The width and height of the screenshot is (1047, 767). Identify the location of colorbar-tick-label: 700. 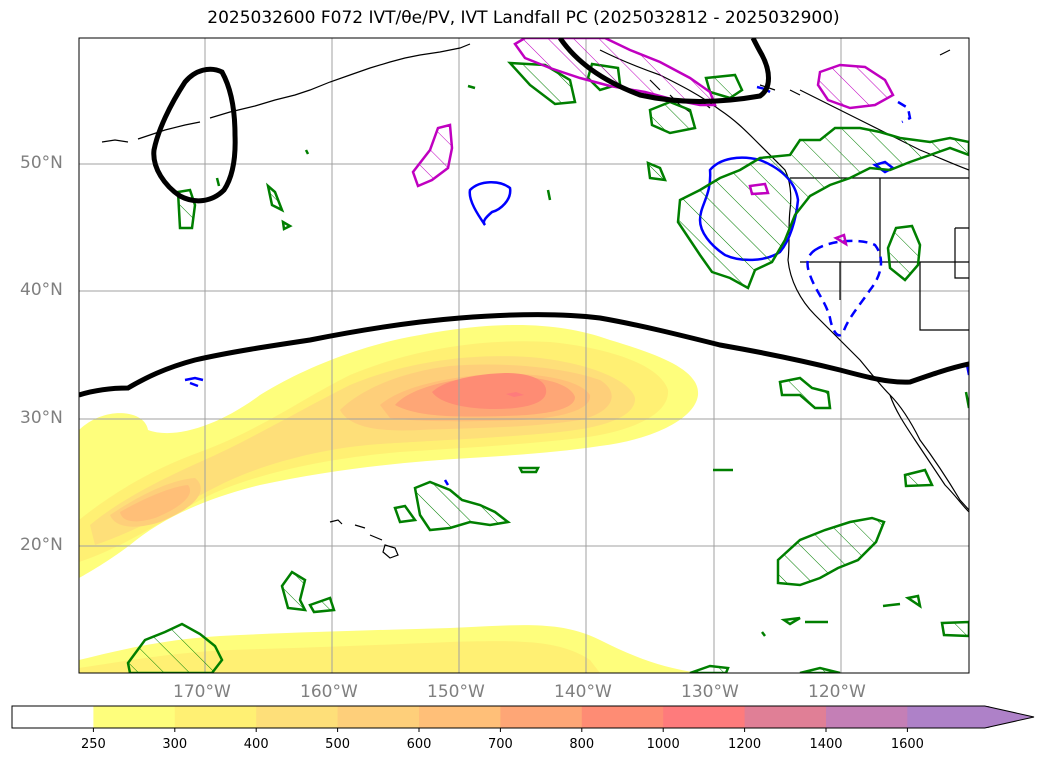
(500, 744).